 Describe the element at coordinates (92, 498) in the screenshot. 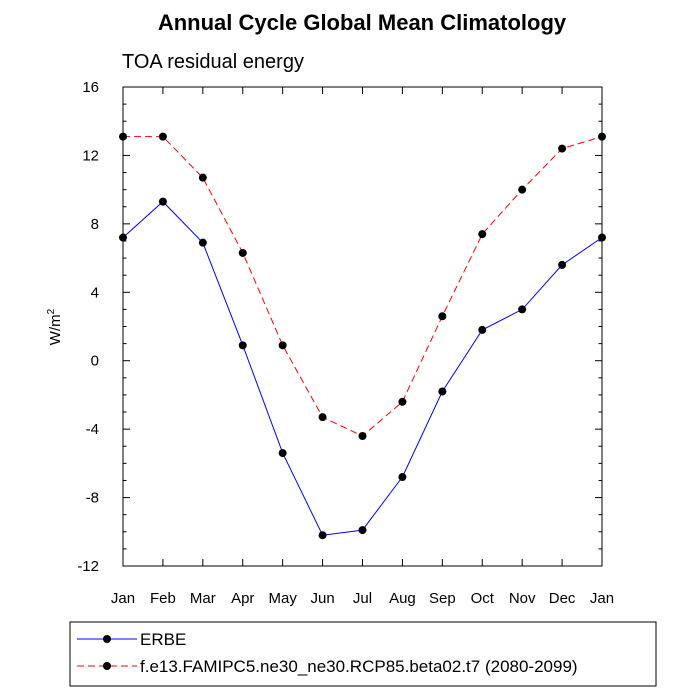

I see `y-tick-label: -8` at that location.